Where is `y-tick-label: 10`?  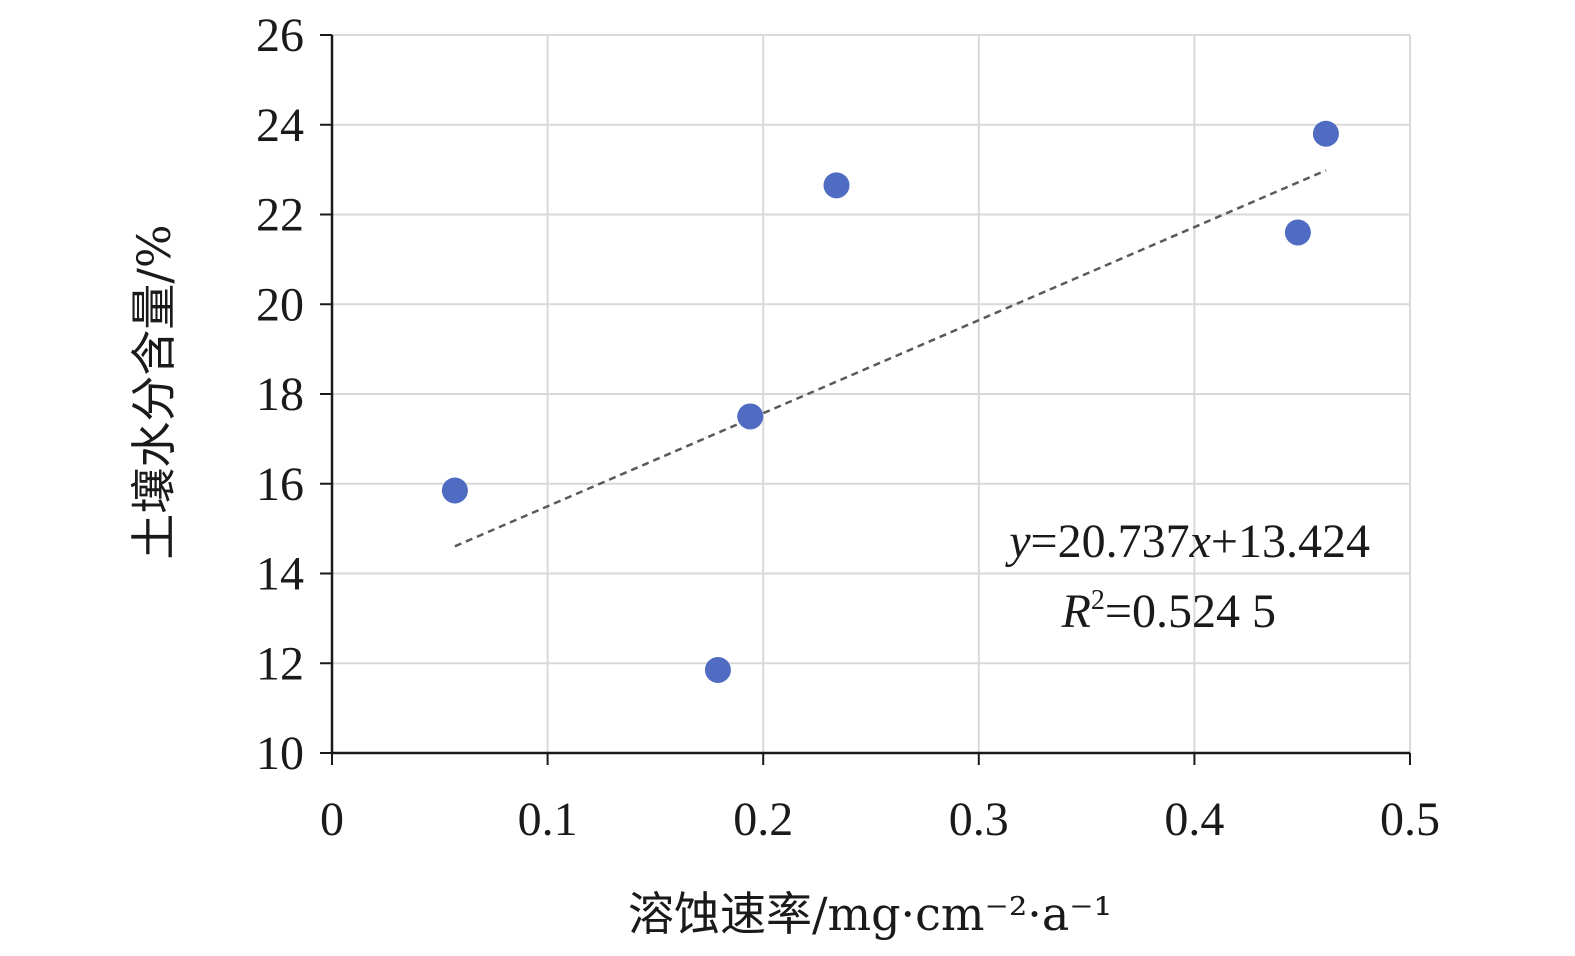 y-tick-label: 10 is located at coordinates (280, 753).